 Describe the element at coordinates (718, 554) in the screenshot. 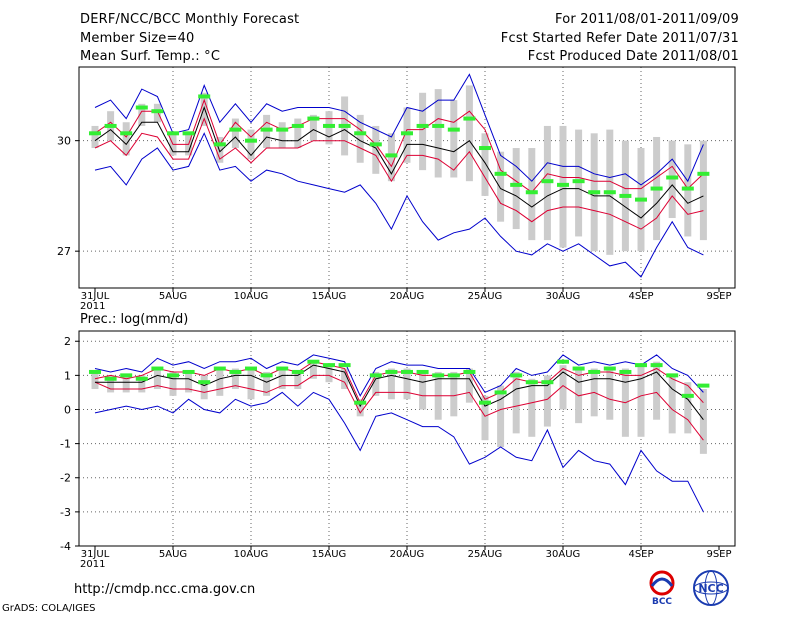

I see `x-tick-label: 9SEP` at that location.